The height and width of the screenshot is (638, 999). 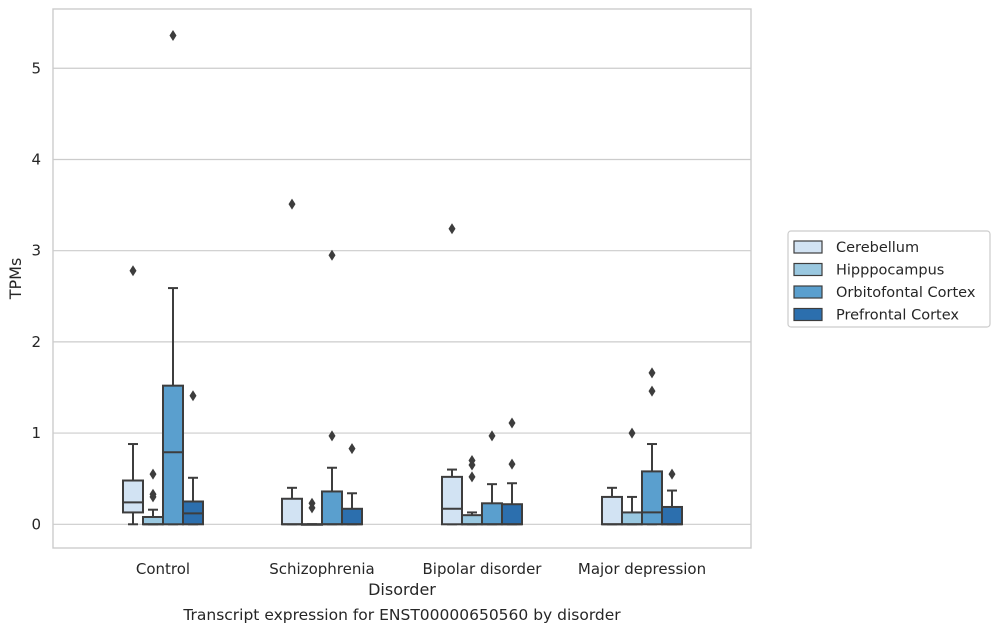 I want to click on x-tick-label: Major depression, so click(x=642, y=569).